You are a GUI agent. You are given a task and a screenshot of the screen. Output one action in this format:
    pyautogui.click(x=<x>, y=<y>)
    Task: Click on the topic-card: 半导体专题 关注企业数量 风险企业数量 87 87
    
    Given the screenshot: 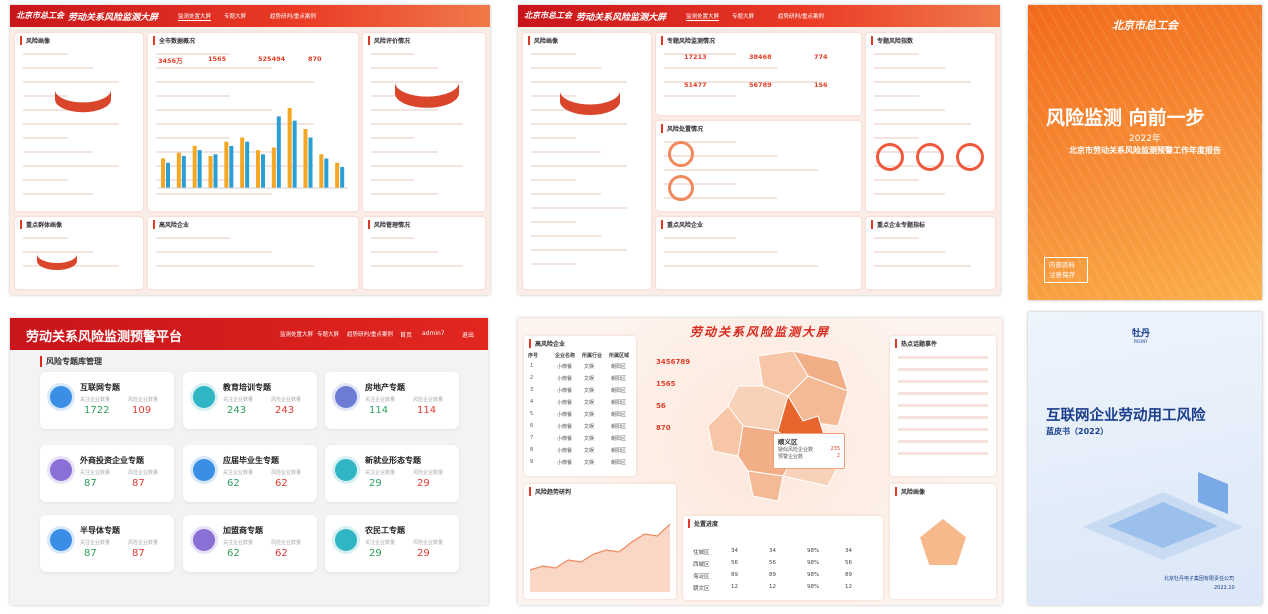 What is the action you would take?
    pyautogui.click(x=107, y=543)
    